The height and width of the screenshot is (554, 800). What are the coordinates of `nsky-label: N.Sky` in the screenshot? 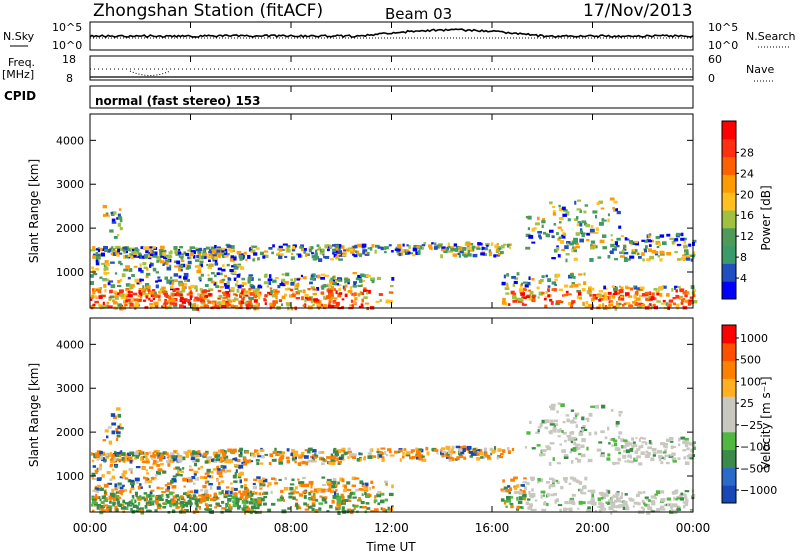 It's located at (19, 36).